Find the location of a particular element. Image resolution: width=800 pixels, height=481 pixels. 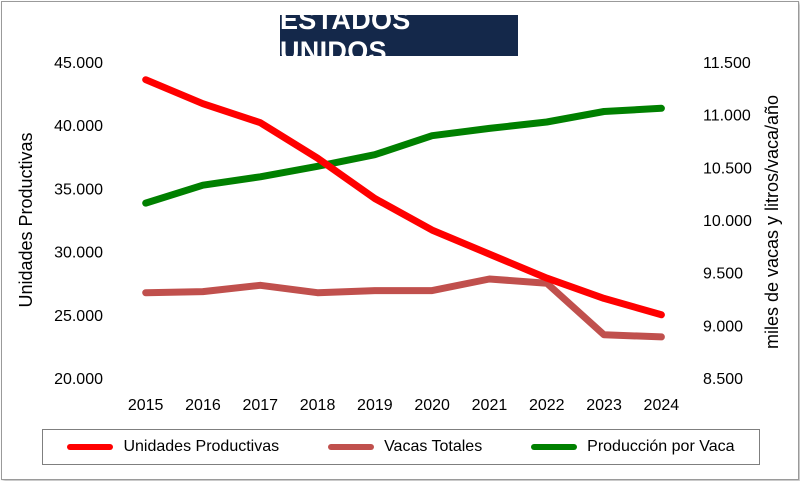

left-tick-label: 40.000 is located at coordinates (78, 126).